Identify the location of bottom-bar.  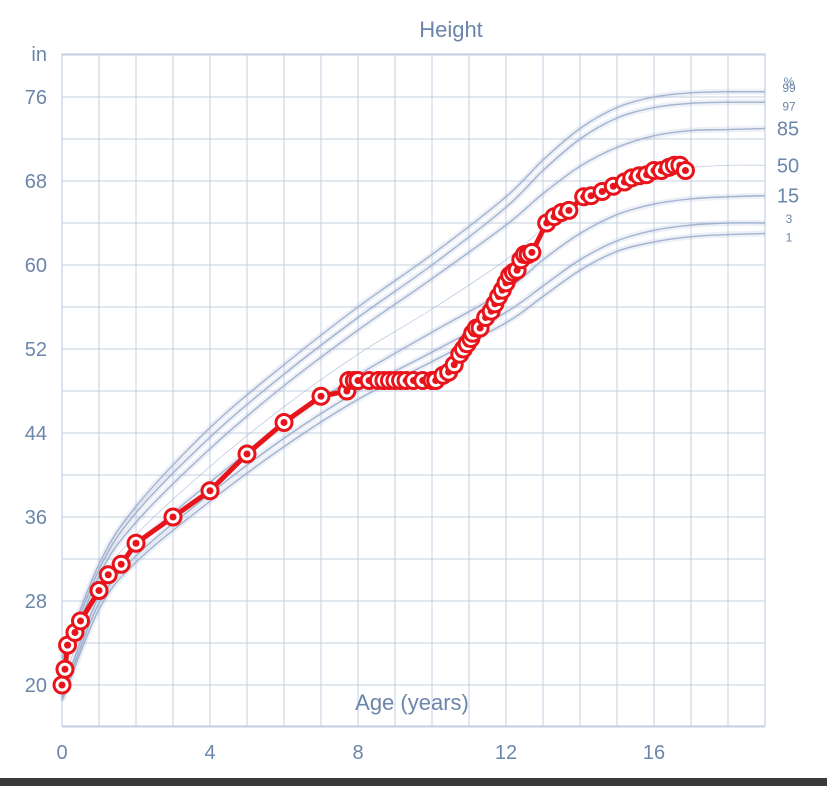
(413, 782).